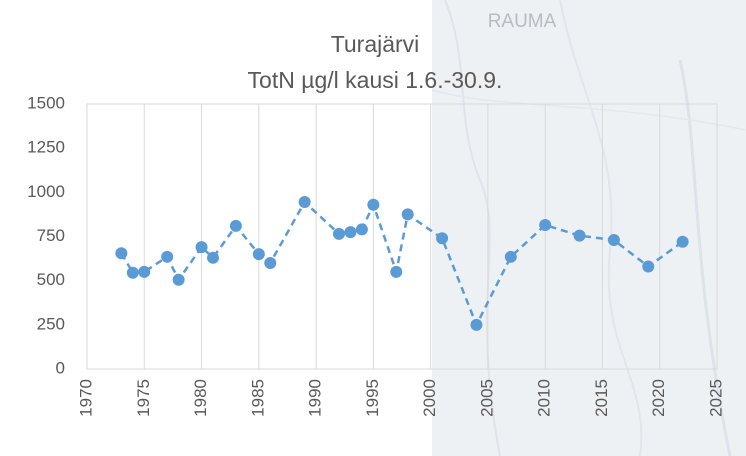 This screenshot has width=746, height=456. What do you see at coordinates (46, 147) in the screenshot?
I see `y-tick-label: 1250` at bounding box center [46, 147].